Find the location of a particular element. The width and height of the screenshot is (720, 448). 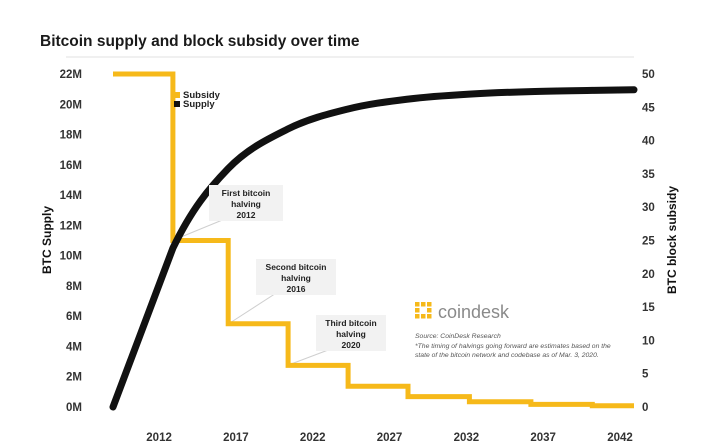

y-tick-left-4M: 4M is located at coordinates (74, 347).